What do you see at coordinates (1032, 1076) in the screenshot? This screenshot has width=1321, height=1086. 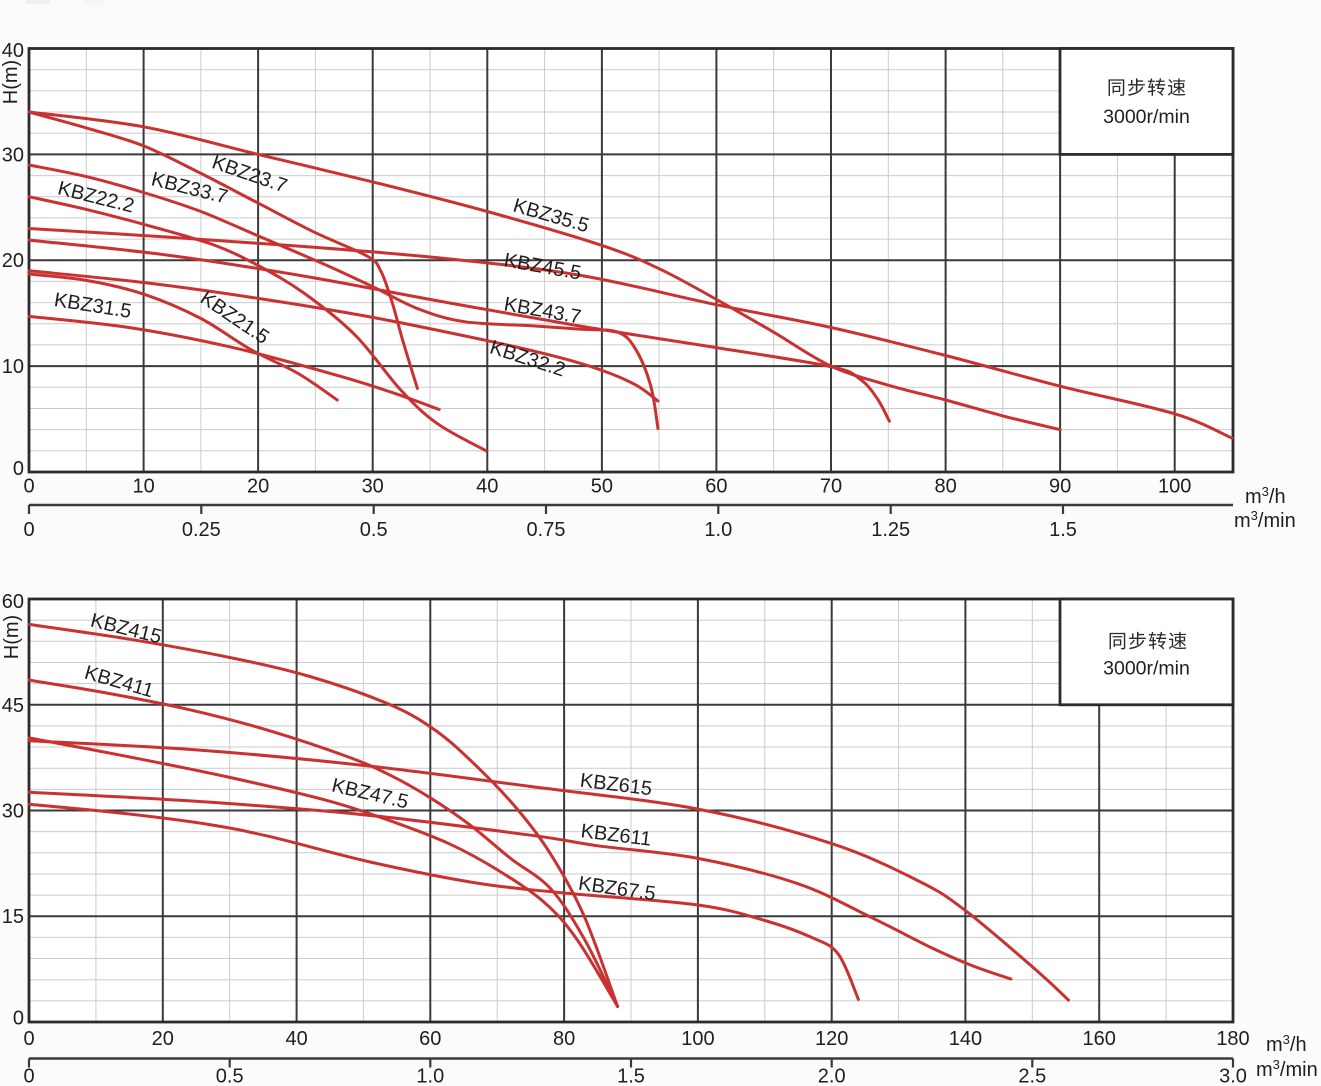 I see `svg-text: 2.5` at bounding box center [1032, 1076].